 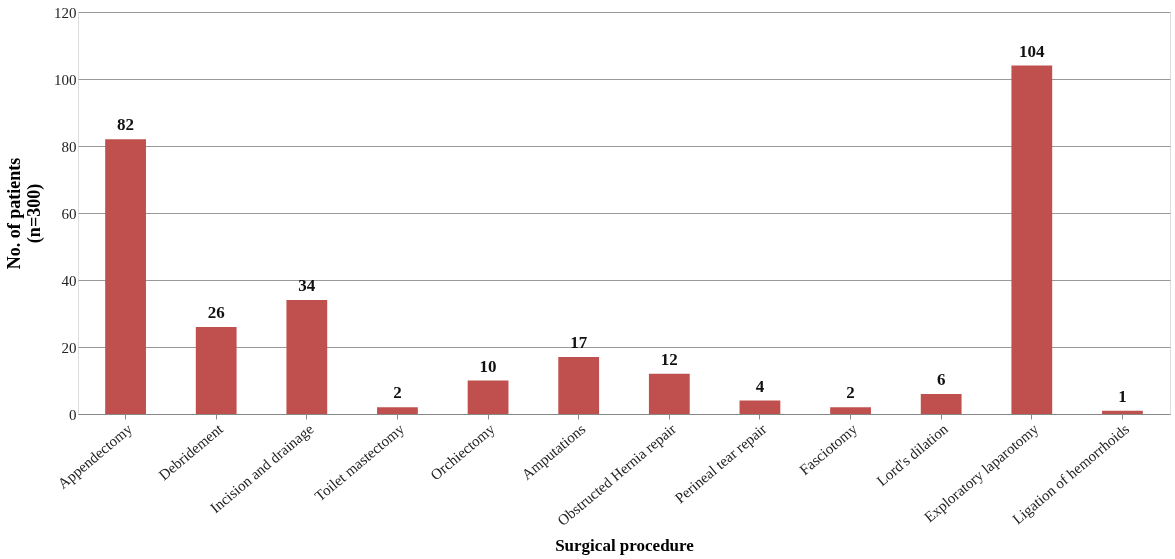 I want to click on data-label: 1, so click(x=1122, y=396).